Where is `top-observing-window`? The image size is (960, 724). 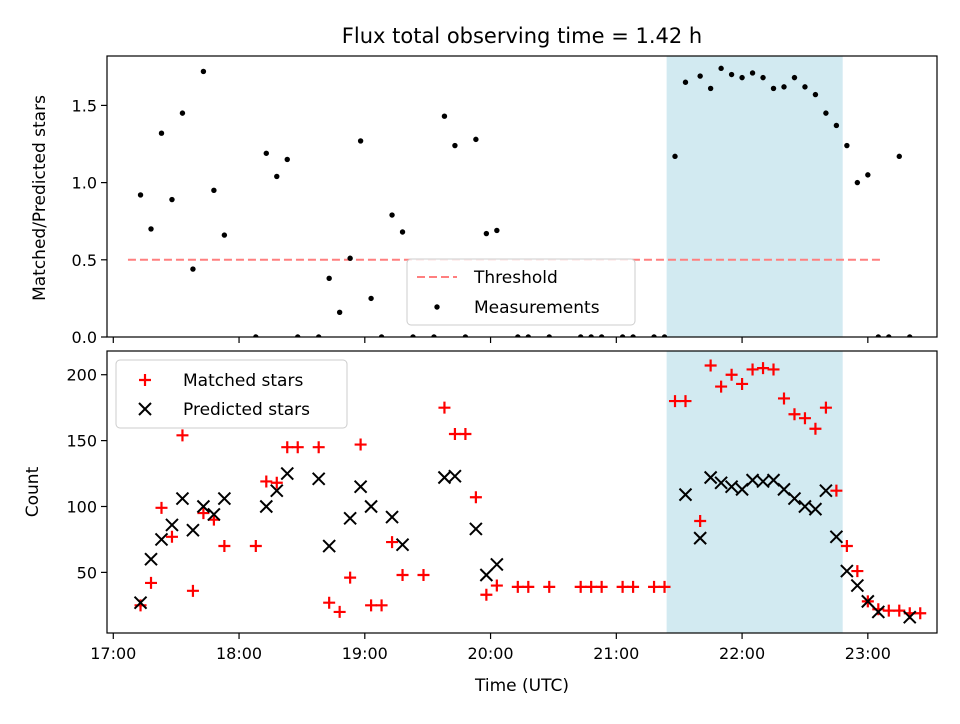 top-observing-window is located at coordinates (754, 196).